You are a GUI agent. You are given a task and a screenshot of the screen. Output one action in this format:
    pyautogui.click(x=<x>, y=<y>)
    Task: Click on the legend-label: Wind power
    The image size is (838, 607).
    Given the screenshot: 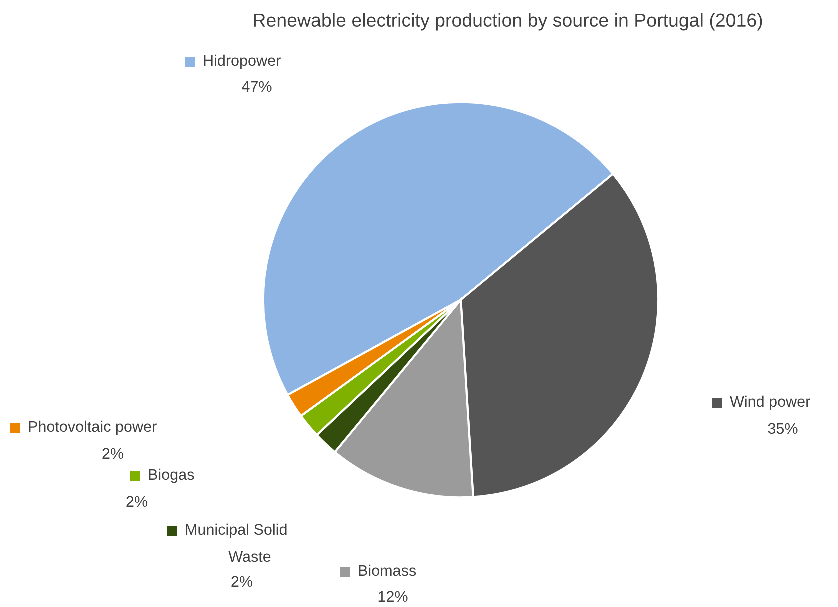 What is the action you would take?
    pyautogui.click(x=770, y=403)
    